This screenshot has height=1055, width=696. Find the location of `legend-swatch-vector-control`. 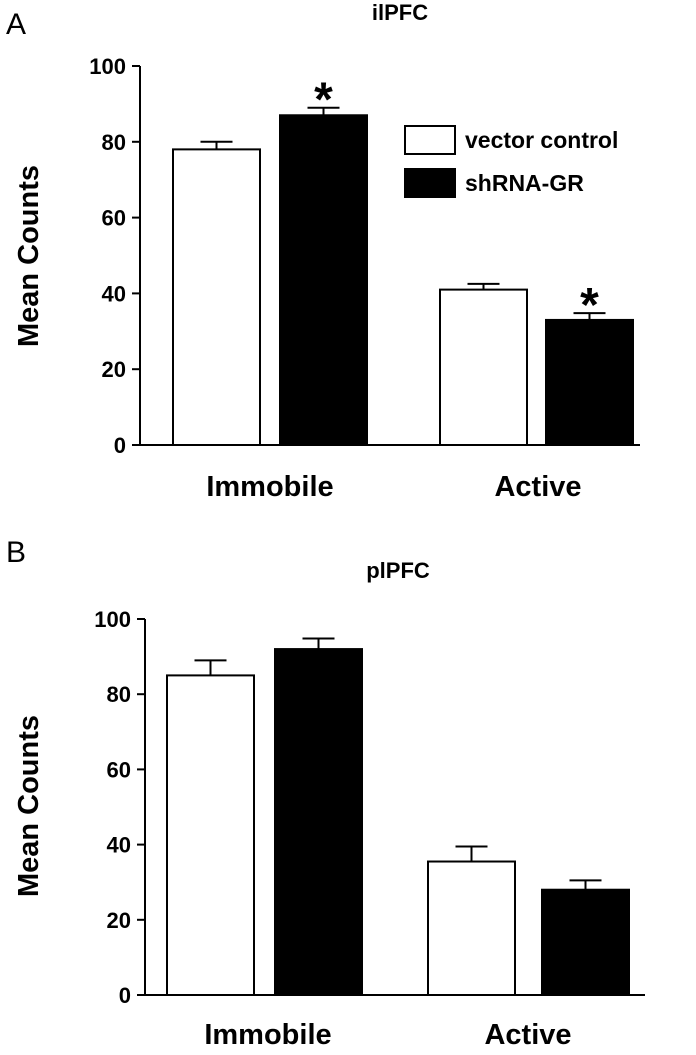

legend-swatch-vector-control is located at coordinates (430, 140).